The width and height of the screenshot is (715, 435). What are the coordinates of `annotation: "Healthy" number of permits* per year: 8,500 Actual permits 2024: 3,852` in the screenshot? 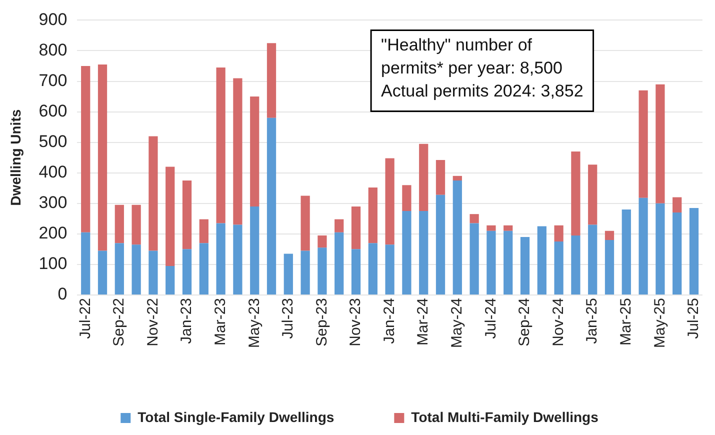 It's located at (482, 67).